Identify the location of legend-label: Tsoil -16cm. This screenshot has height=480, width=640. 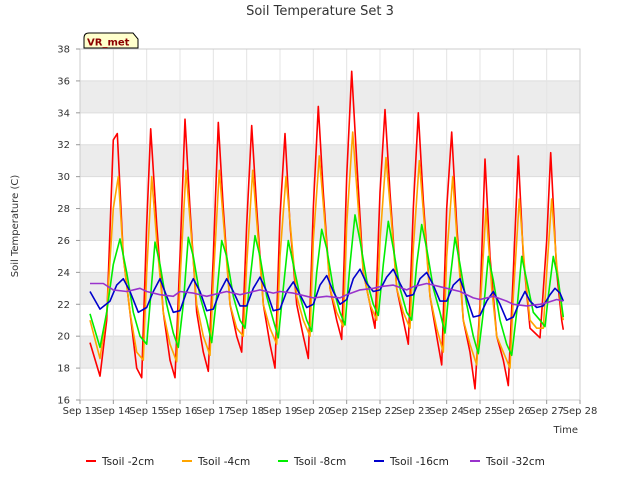
(419, 462).